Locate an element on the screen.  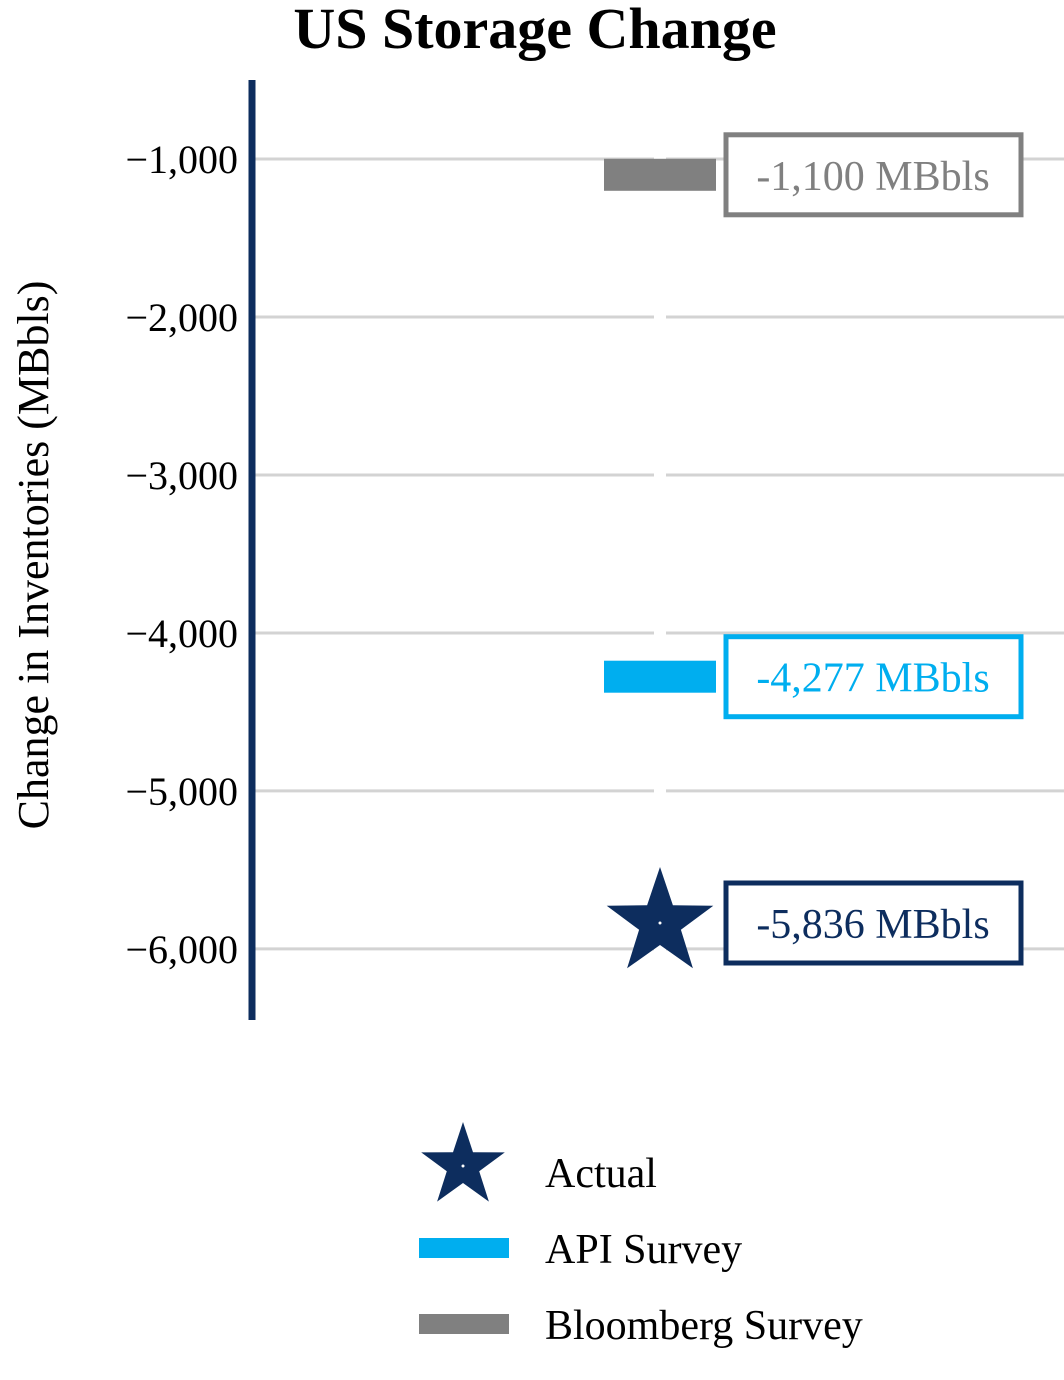
y-tick-label: −3,000 is located at coordinates (181, 475).